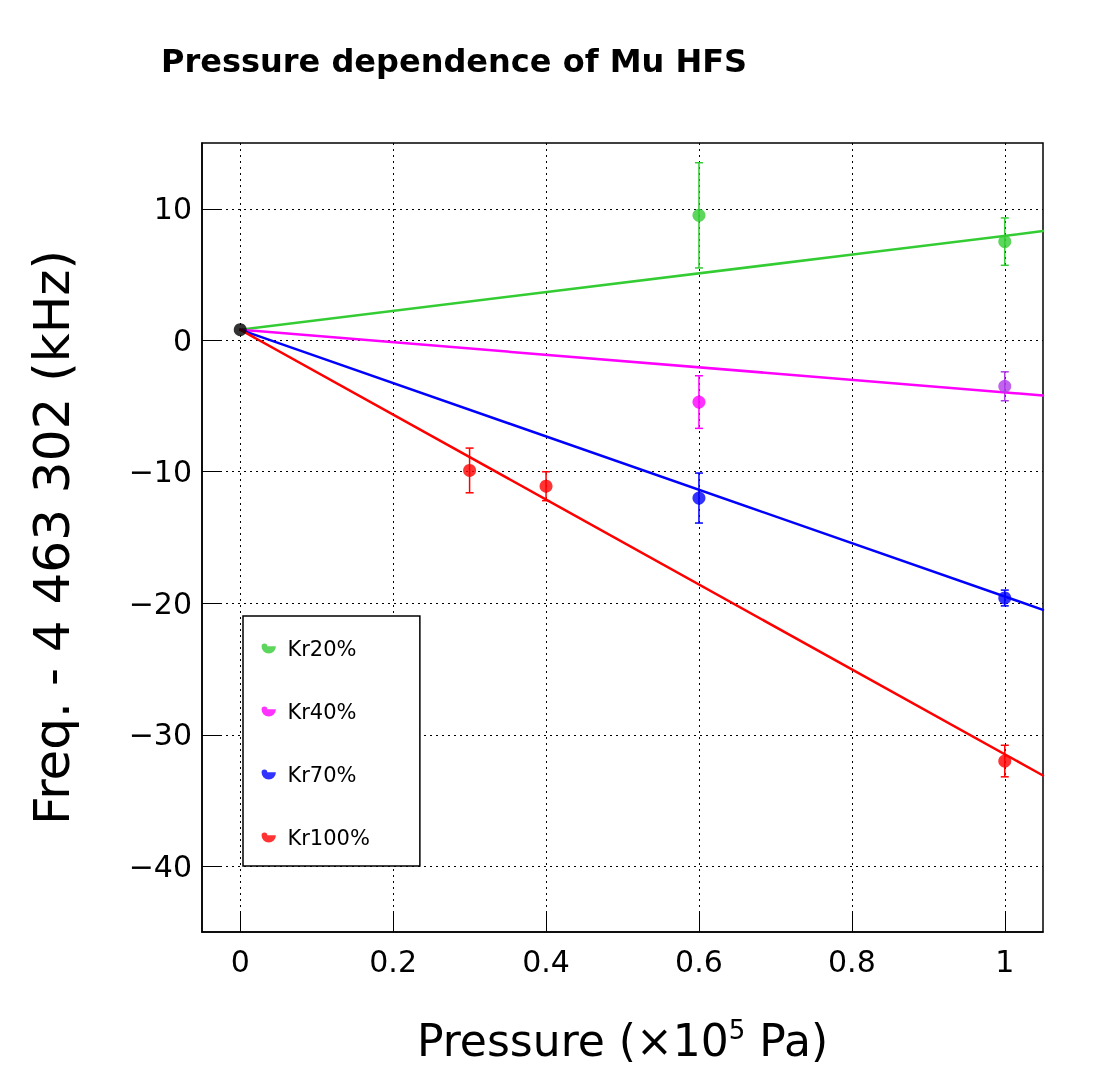  Describe the element at coordinates (160, 472) in the screenshot. I see `y-tick-label: −10` at that location.